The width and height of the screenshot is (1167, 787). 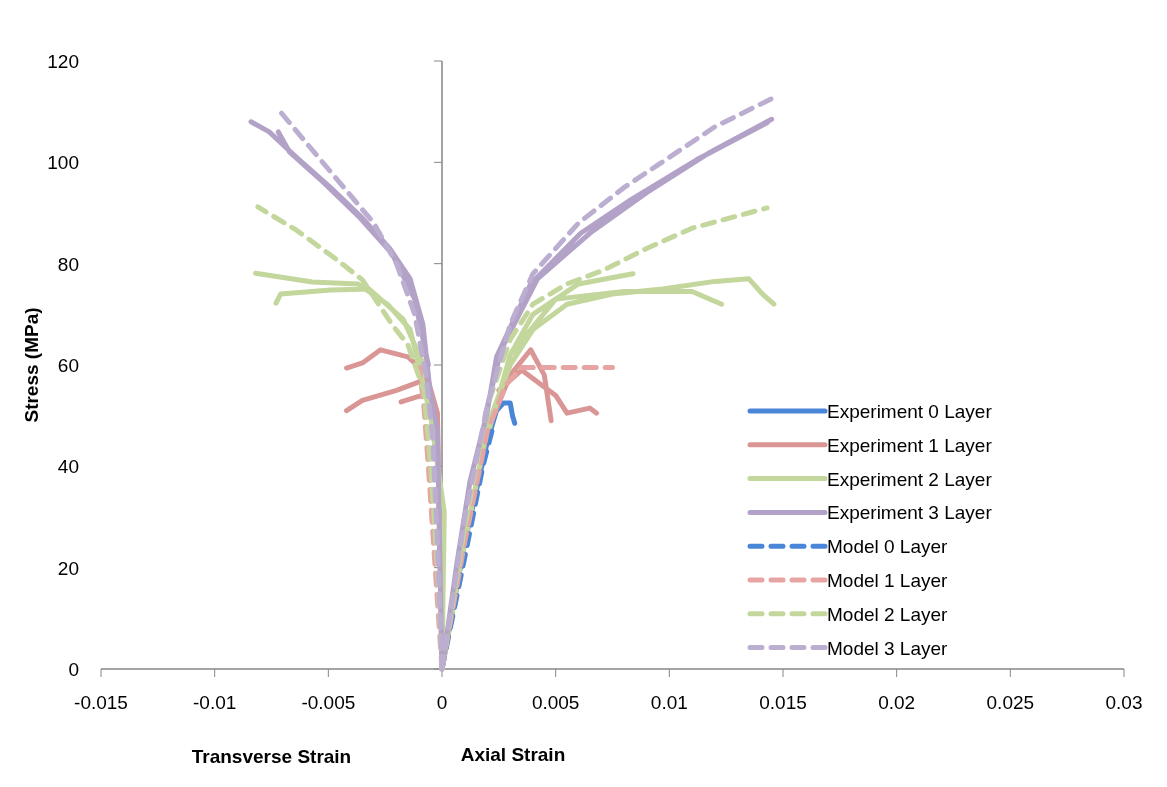 What do you see at coordinates (31, 365) in the screenshot?
I see `y-axis-title: Stress (MPa)` at bounding box center [31, 365].